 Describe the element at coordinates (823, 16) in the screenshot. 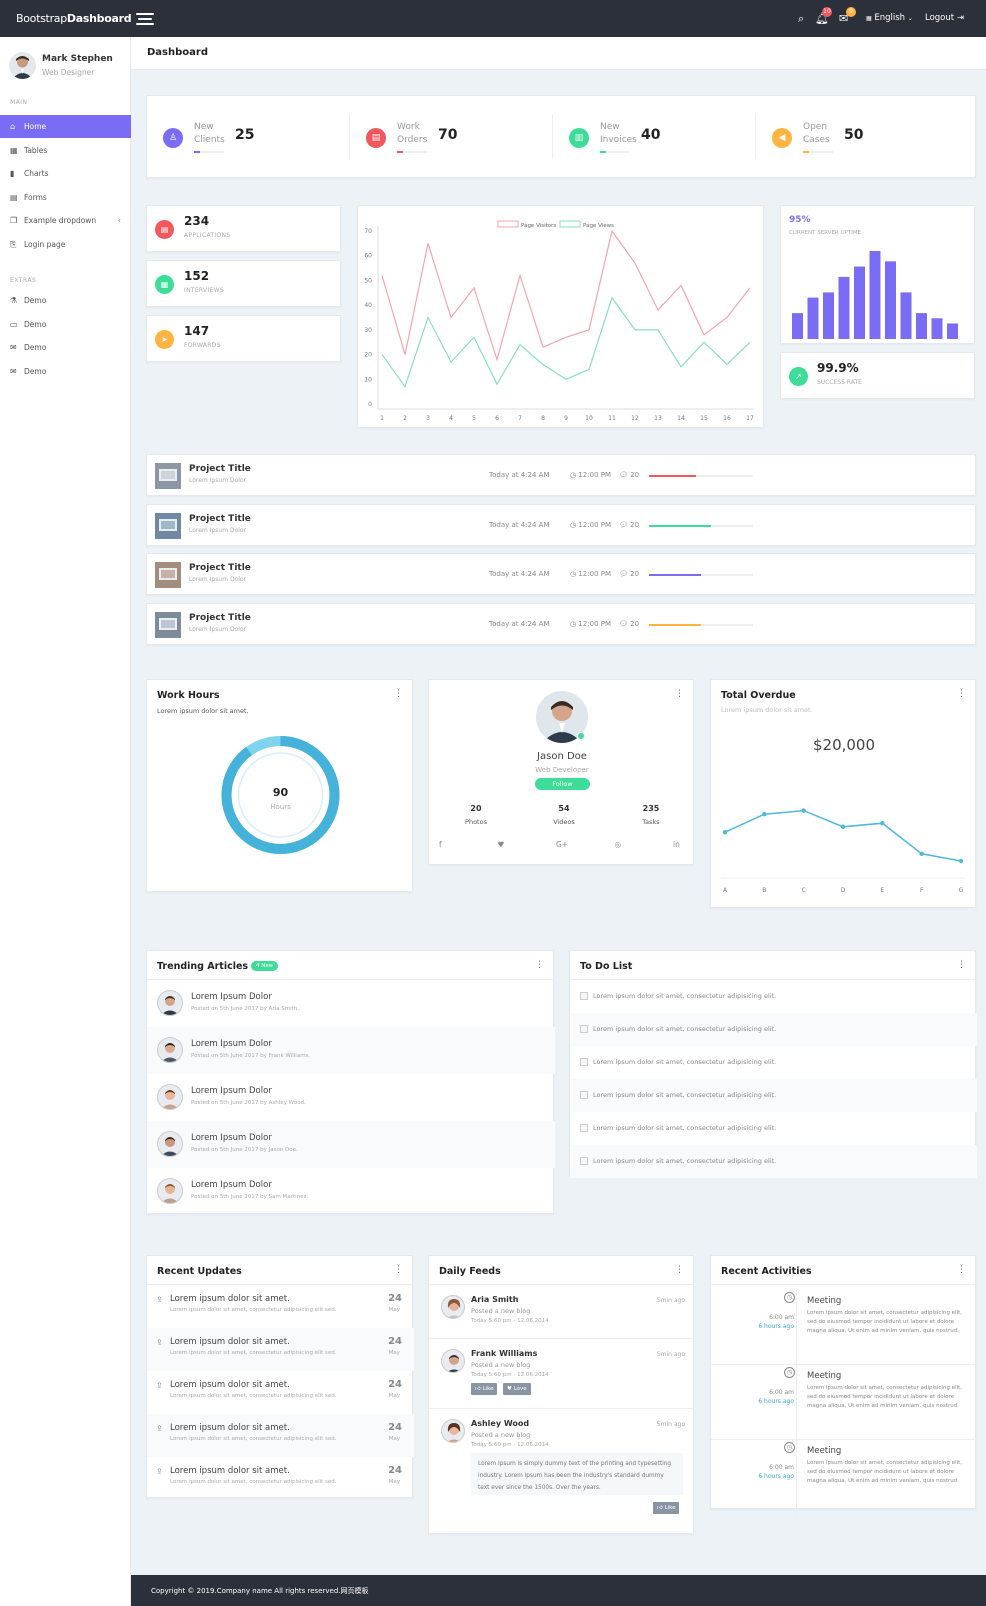

I see `notifications-icon: 🔔︎ 10` at that location.